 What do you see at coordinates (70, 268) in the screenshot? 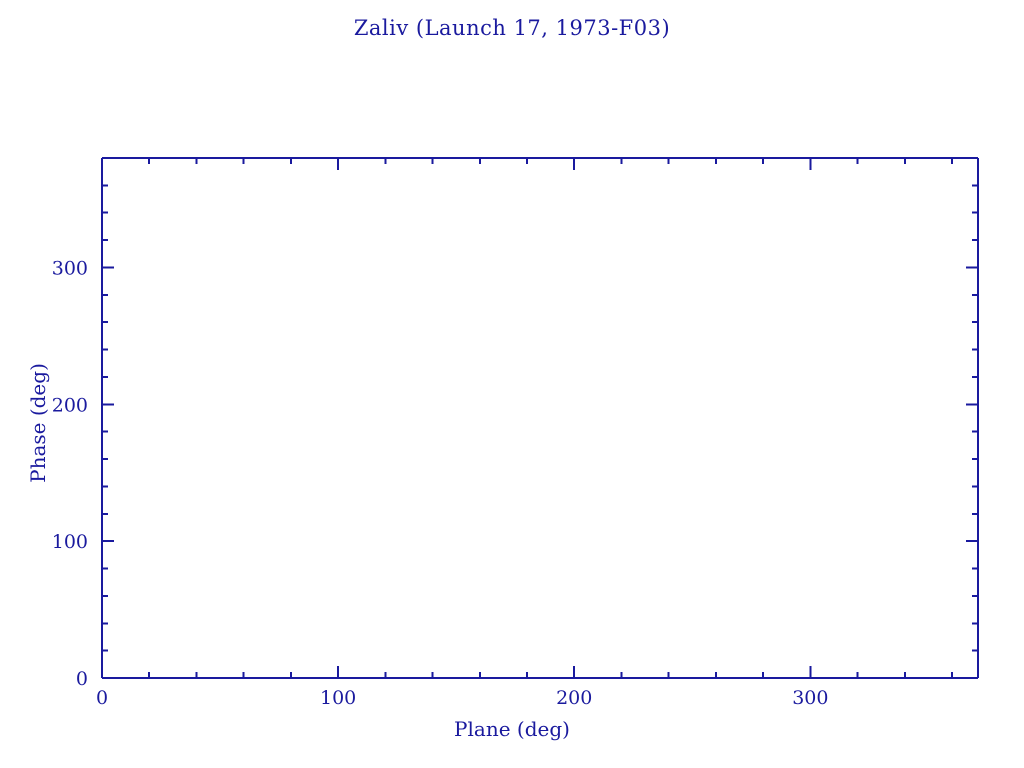
I see `y-tick-label: 300` at bounding box center [70, 268].